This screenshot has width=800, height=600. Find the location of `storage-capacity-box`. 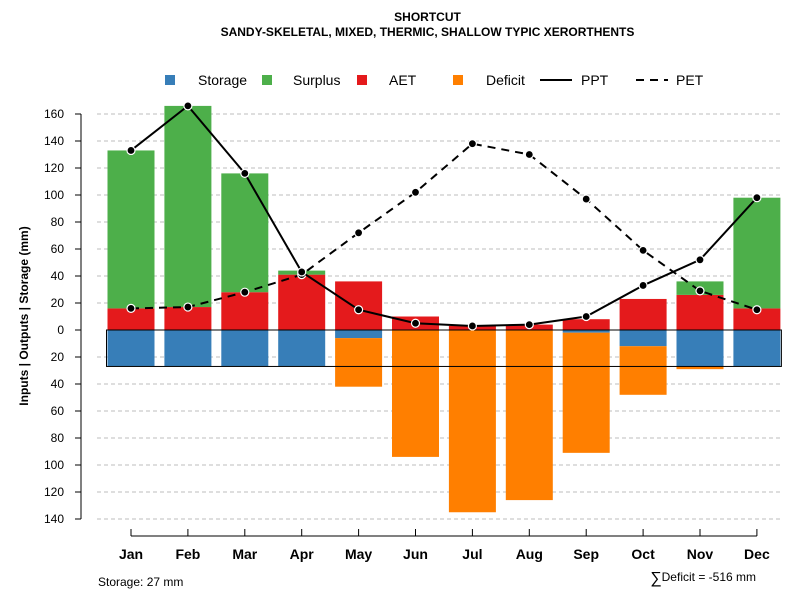

storage-capacity-box is located at coordinates (444, 348).